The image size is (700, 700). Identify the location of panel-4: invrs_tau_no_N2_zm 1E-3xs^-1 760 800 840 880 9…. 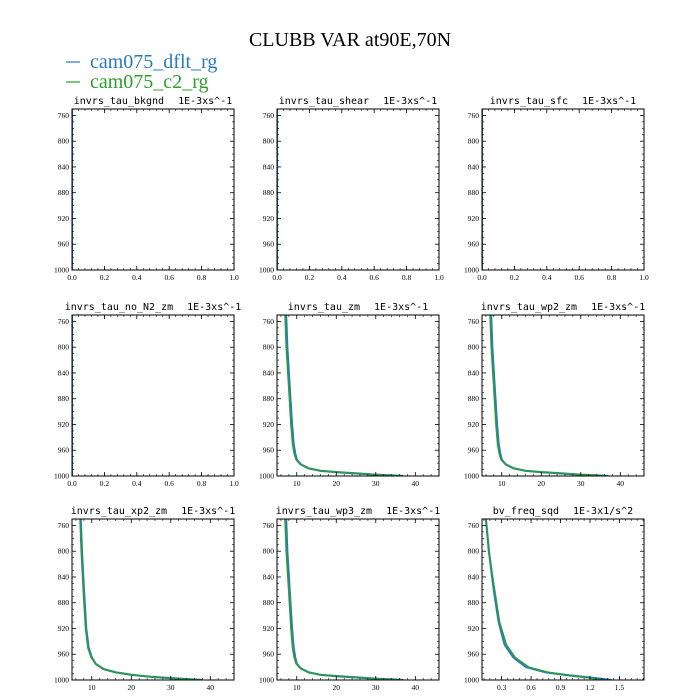
(147, 395).